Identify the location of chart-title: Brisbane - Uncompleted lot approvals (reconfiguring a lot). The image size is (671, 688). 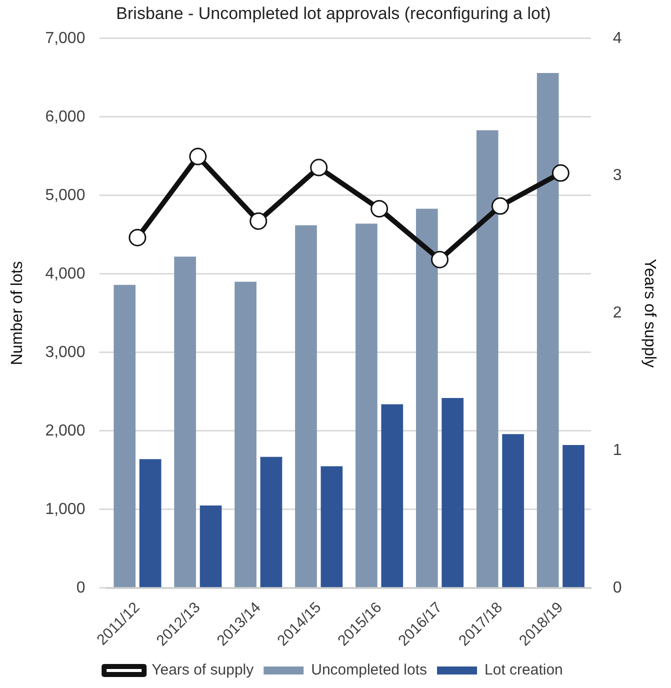
(333, 13).